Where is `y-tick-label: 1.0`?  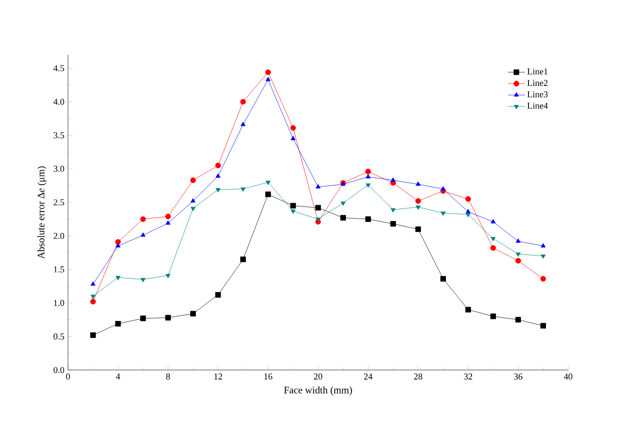 y-tick-label: 1.0 is located at coordinates (59, 303).